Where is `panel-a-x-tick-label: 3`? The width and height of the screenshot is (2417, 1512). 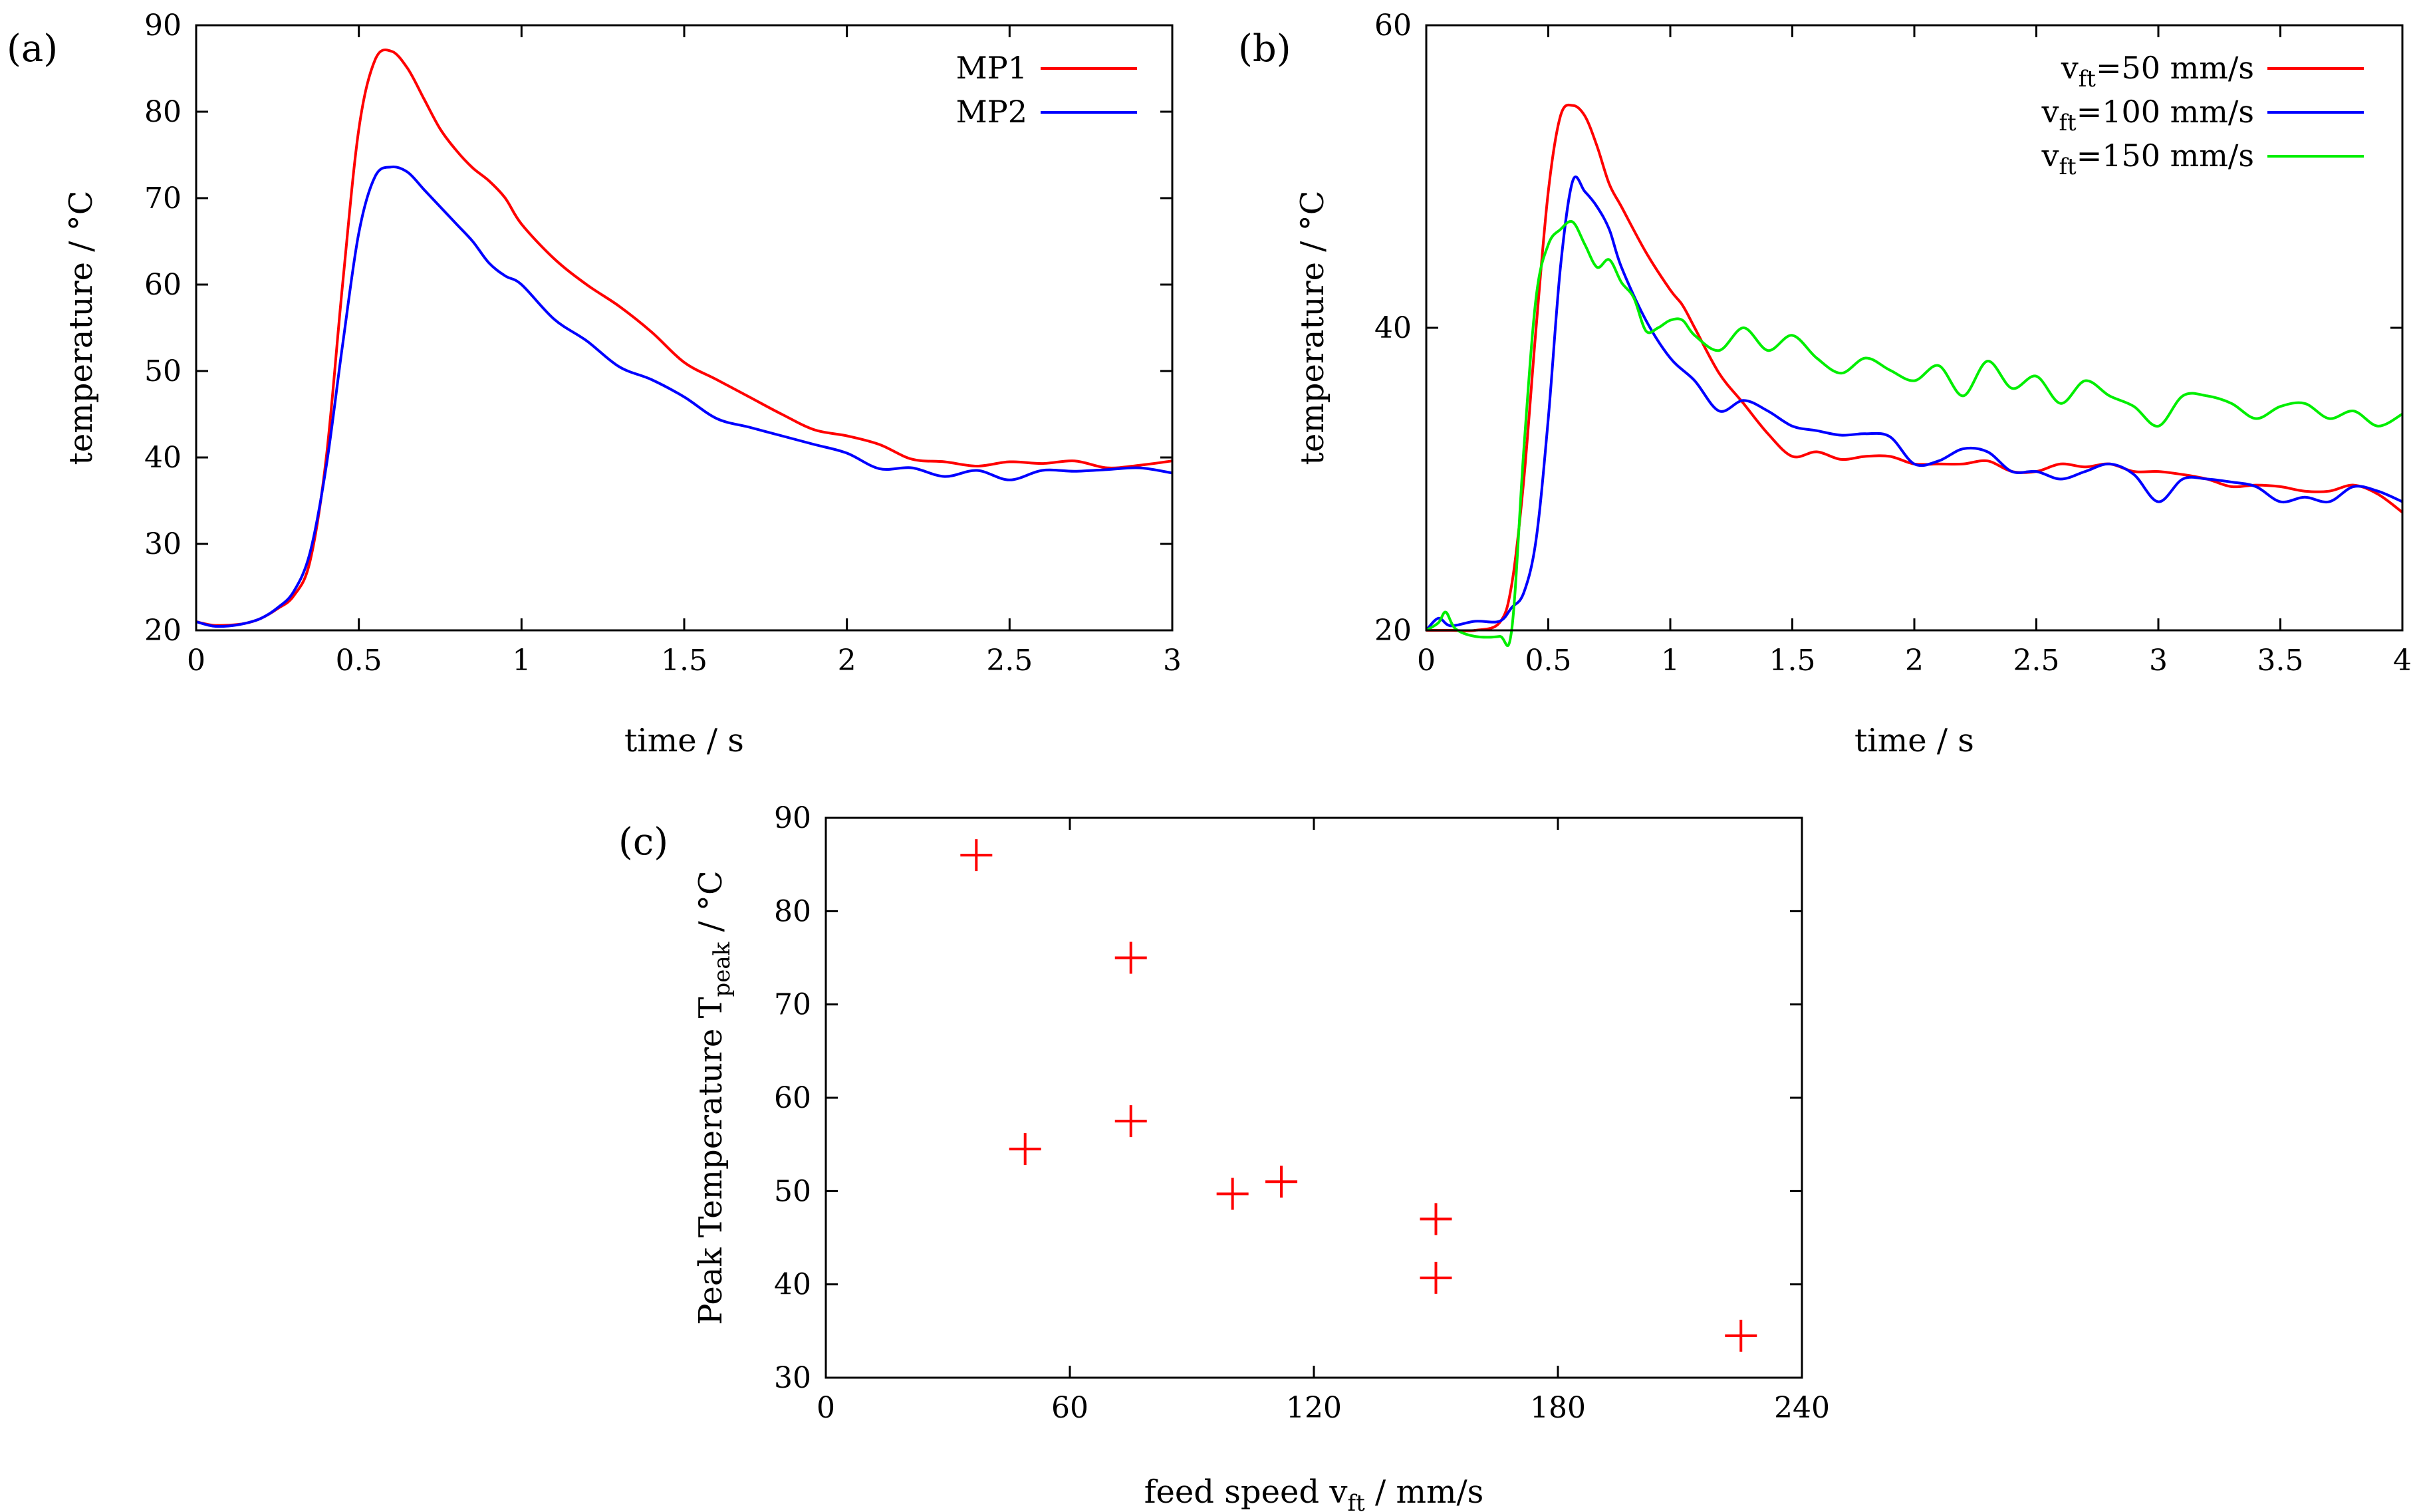
panel-a-x-tick-label: 3 is located at coordinates (1172, 661).